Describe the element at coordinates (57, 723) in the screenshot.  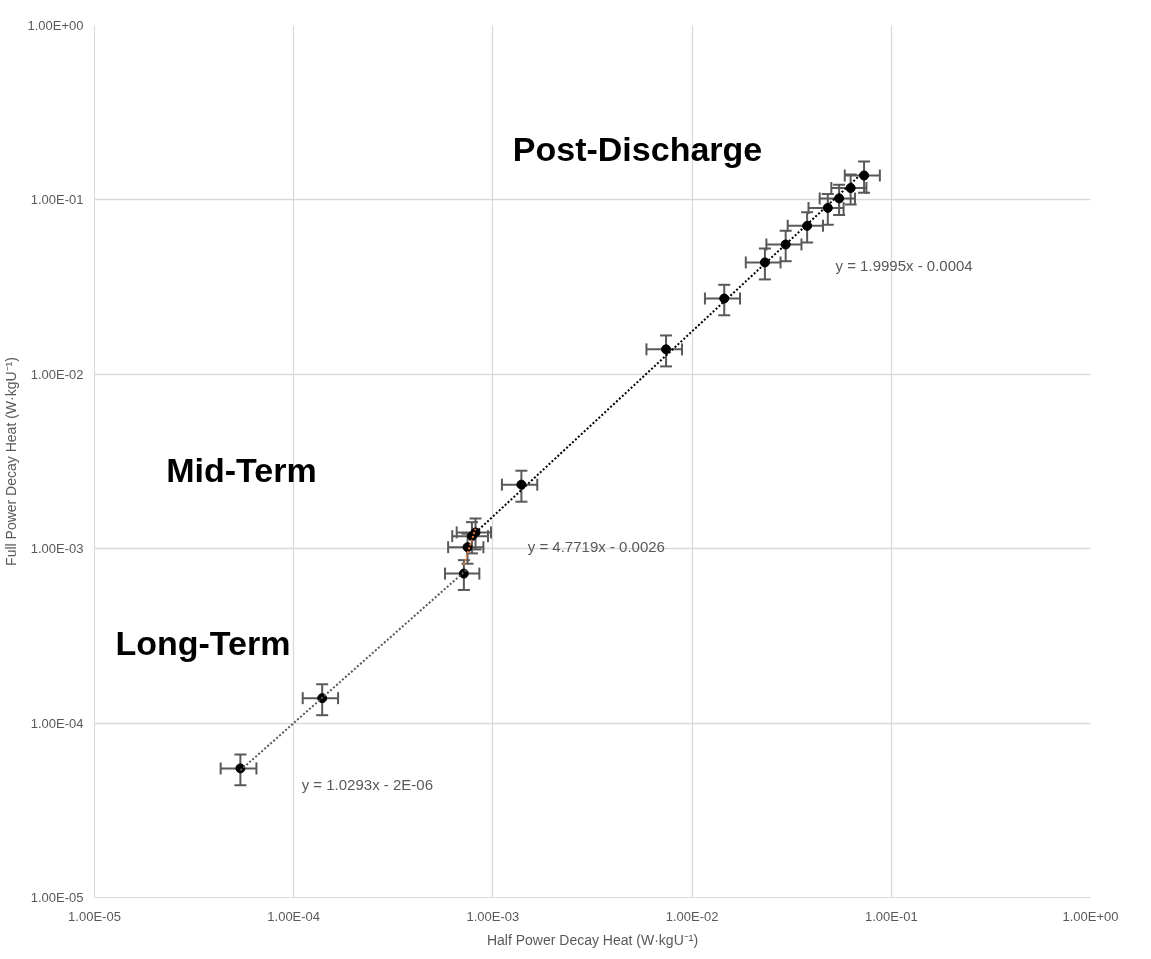
I see `y-tick-label: 1.00E-04` at that location.